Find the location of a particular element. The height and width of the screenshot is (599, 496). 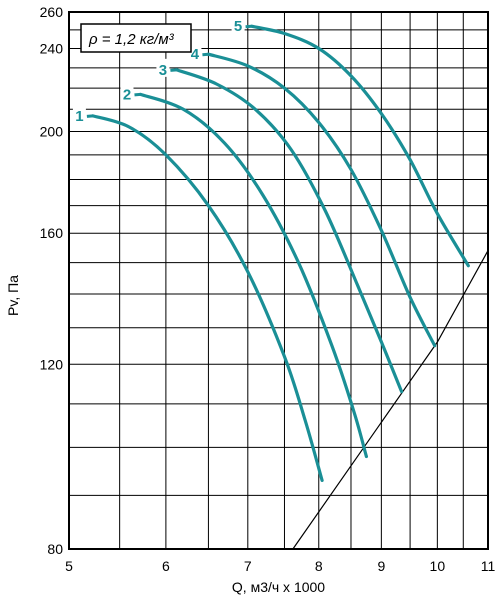

x-tick-label: 10 is located at coordinates (438, 566).